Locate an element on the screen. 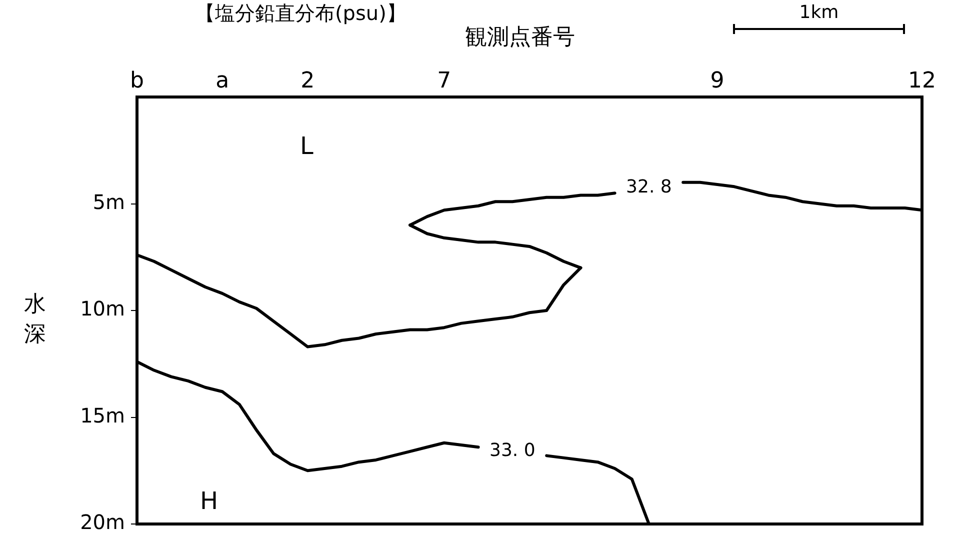 The image size is (969, 542). y-tick-label: 10m is located at coordinates (102, 308).